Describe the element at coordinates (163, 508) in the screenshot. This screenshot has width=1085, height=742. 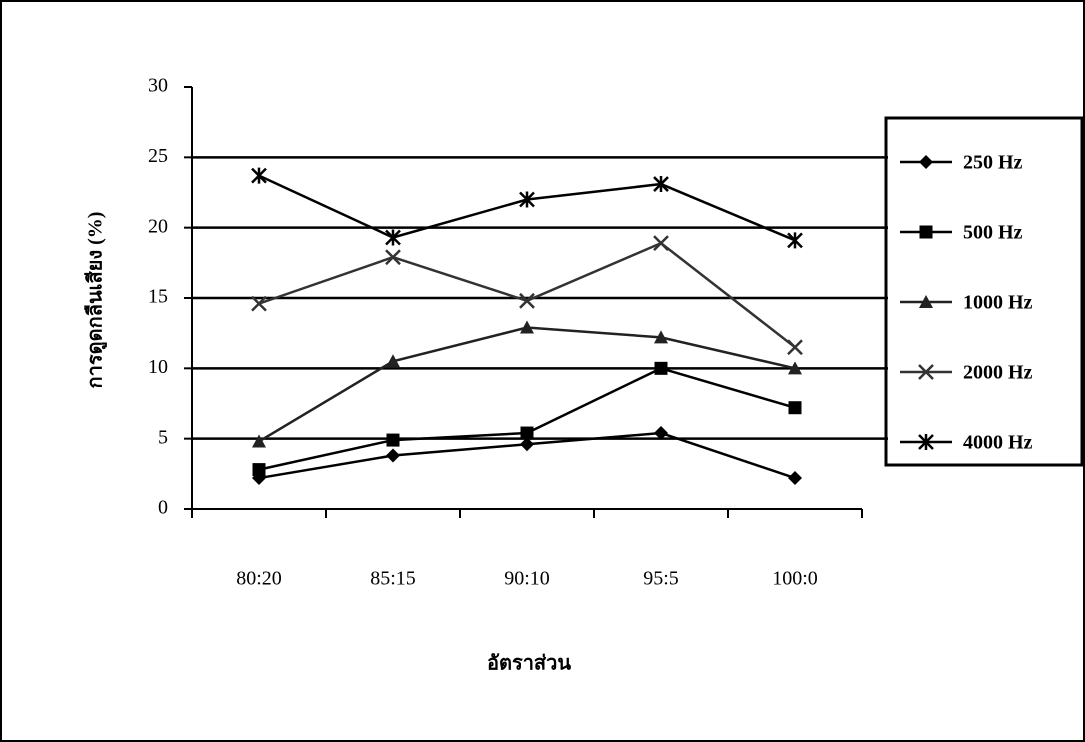
I see `y-tick-label: 0` at that location.